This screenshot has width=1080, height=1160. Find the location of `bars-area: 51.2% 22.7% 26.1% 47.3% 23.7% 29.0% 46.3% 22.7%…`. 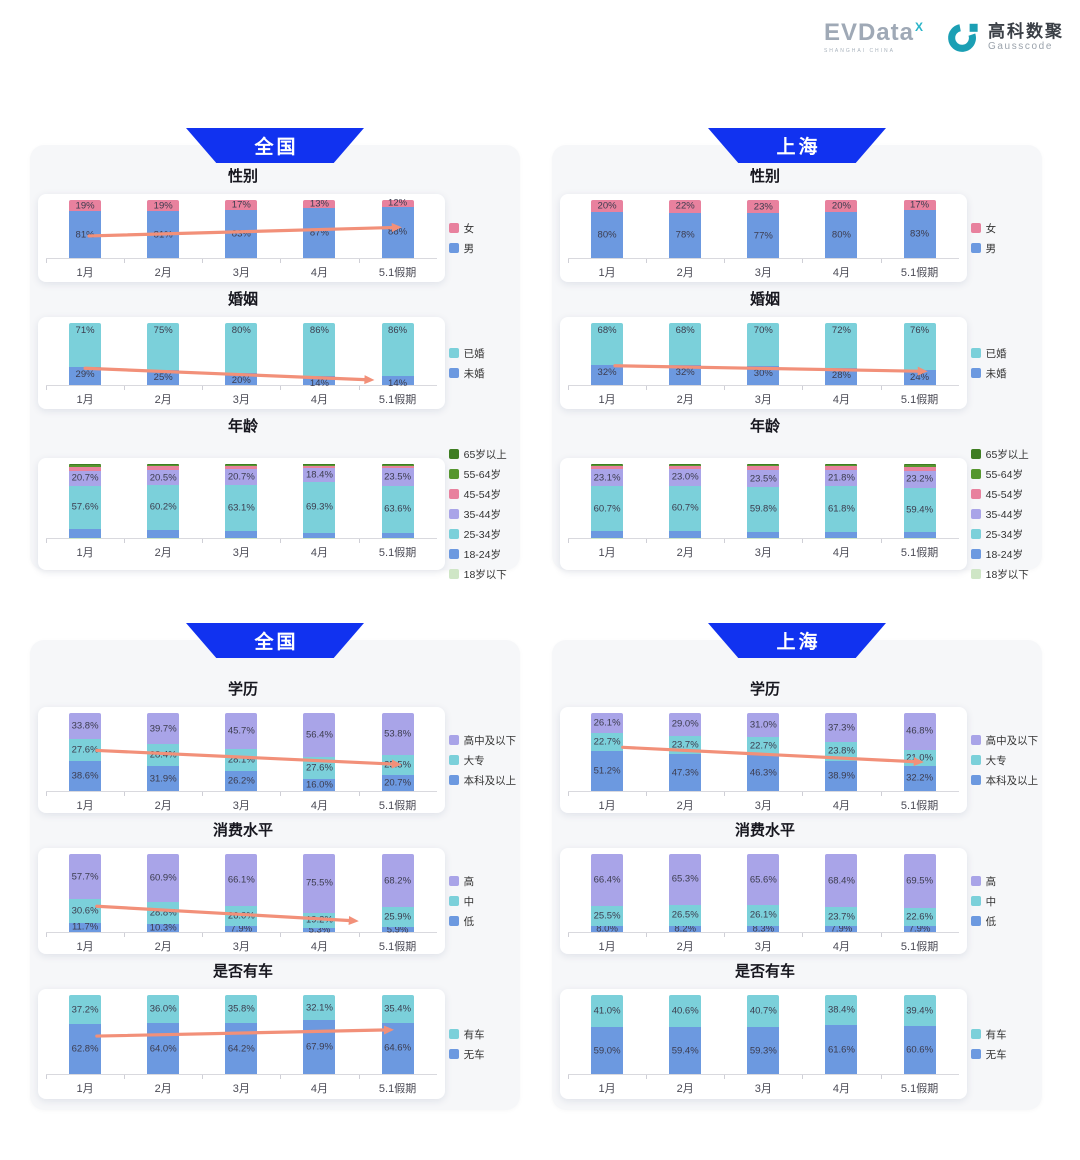

bars-area: 51.2% 22.7% 26.1% 47.3% 23.7% 29.0% 46.3% 22.7%… is located at coordinates (763, 752).